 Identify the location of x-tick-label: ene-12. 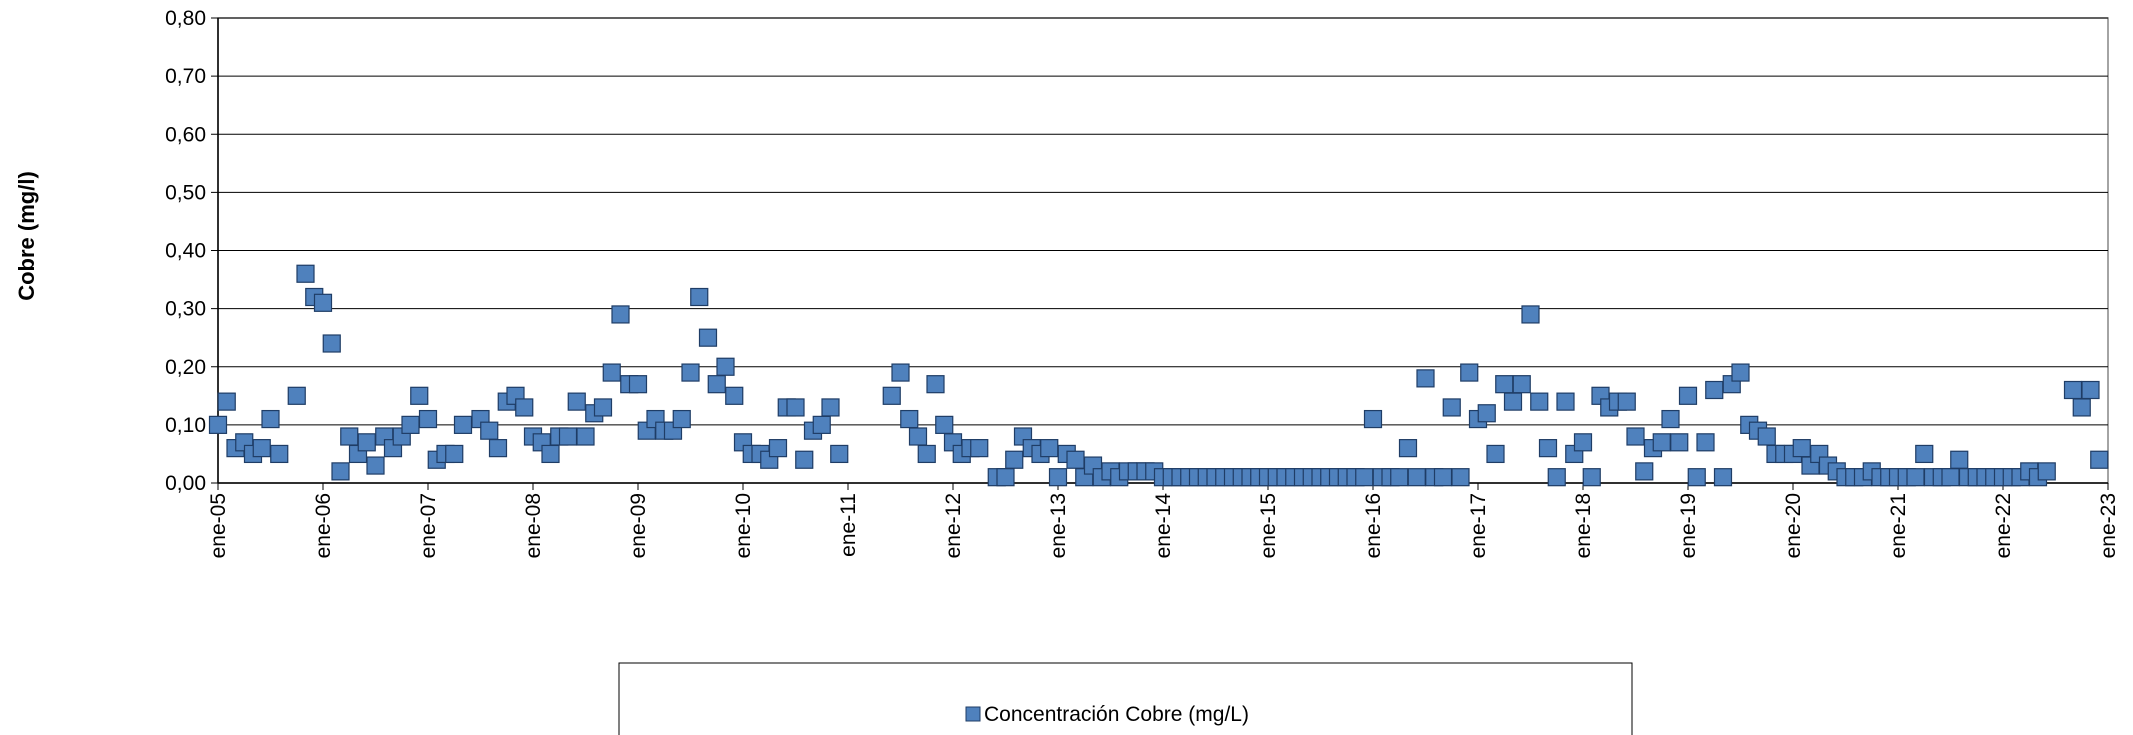
(953, 525).